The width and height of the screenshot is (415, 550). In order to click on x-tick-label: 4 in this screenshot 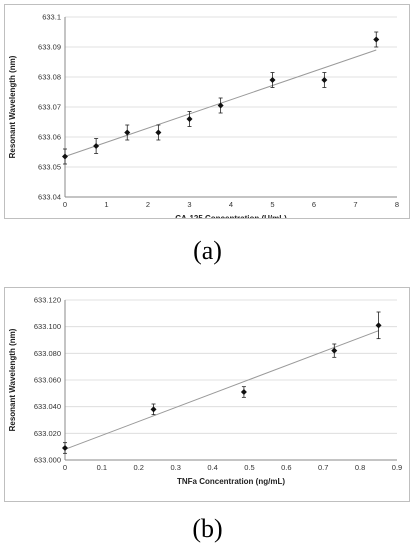, I will do `click(231, 204)`.